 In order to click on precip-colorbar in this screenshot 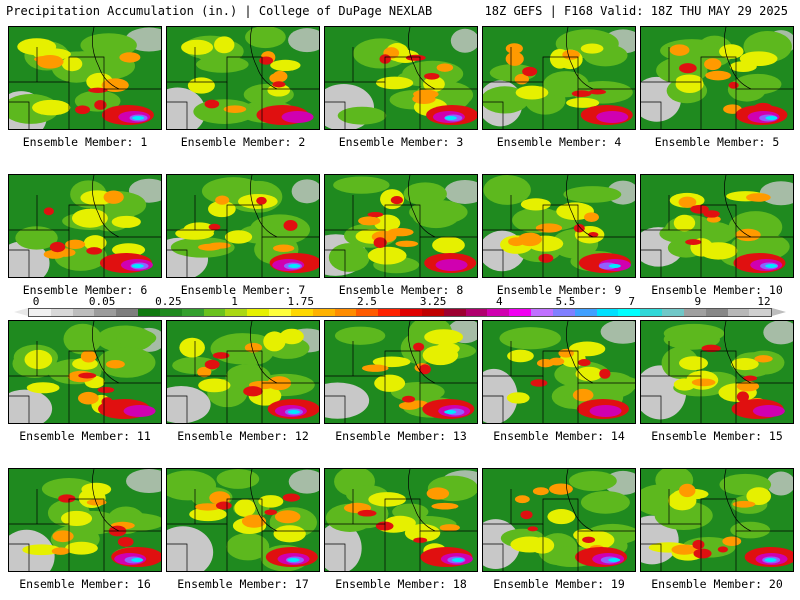, I will do `click(400, 312)`.